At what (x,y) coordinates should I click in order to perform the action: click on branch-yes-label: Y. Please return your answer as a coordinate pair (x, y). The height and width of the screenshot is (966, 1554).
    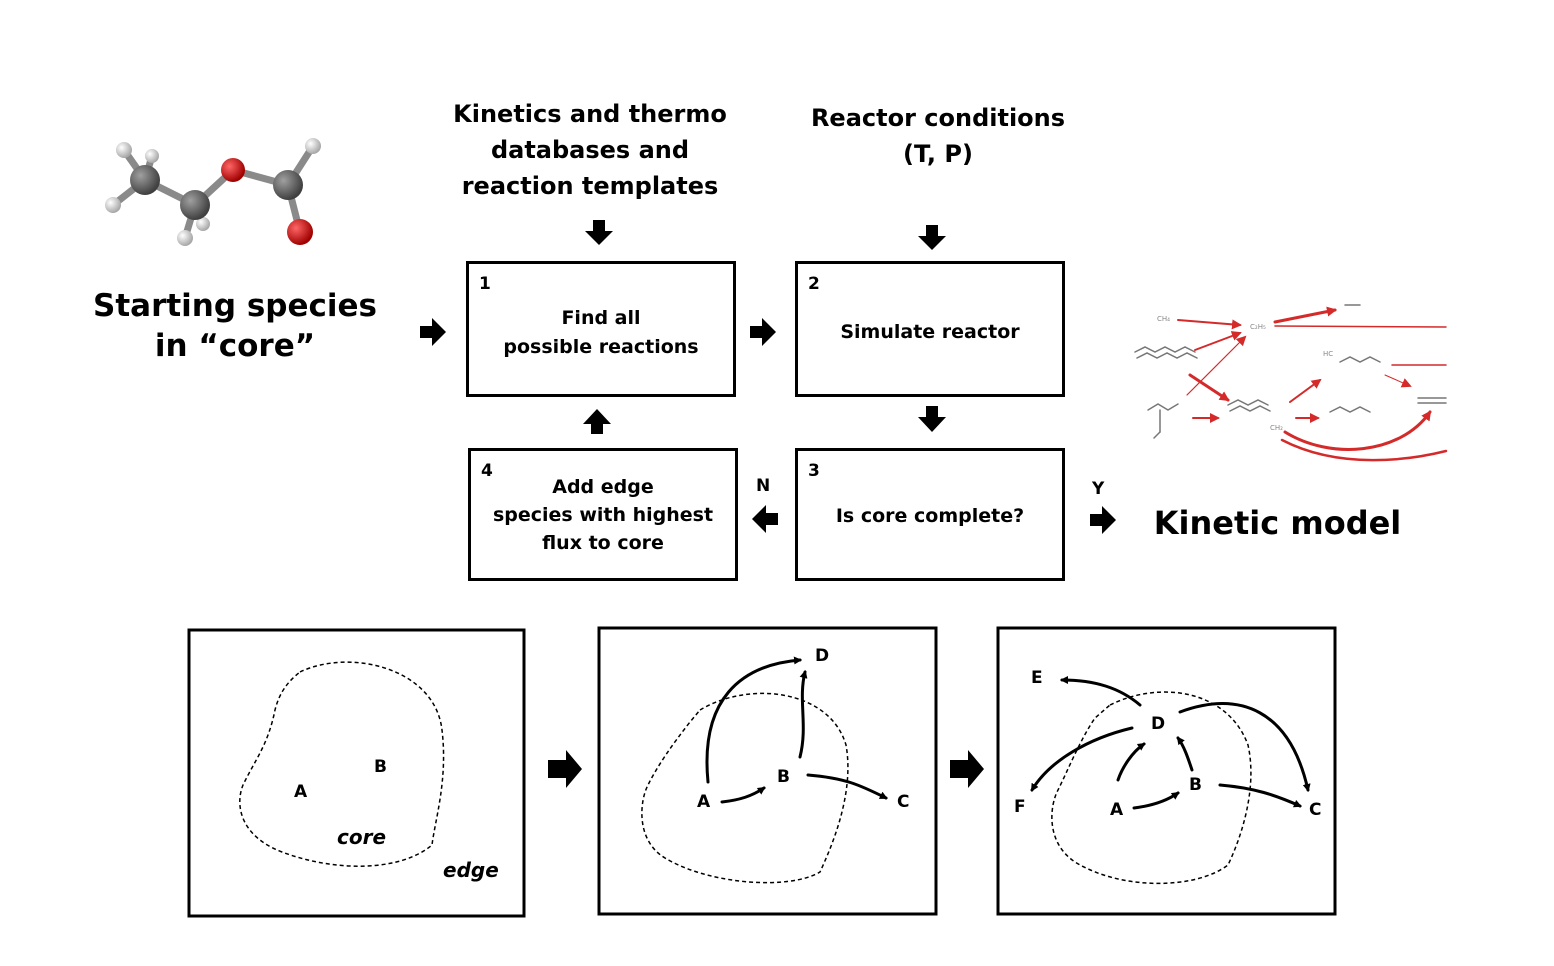
    Looking at the image, I should click on (1098, 489).